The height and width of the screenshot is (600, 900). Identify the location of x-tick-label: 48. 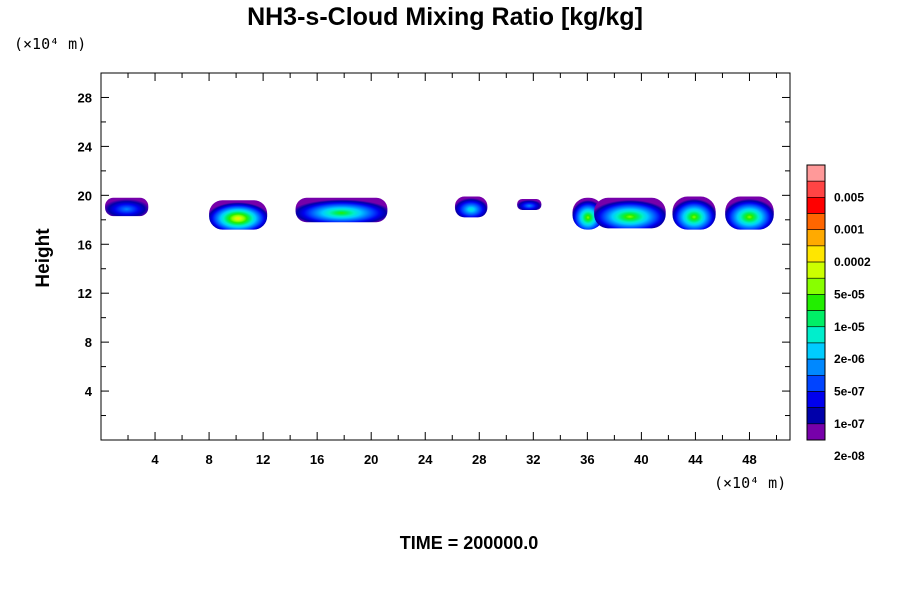
(749, 459).